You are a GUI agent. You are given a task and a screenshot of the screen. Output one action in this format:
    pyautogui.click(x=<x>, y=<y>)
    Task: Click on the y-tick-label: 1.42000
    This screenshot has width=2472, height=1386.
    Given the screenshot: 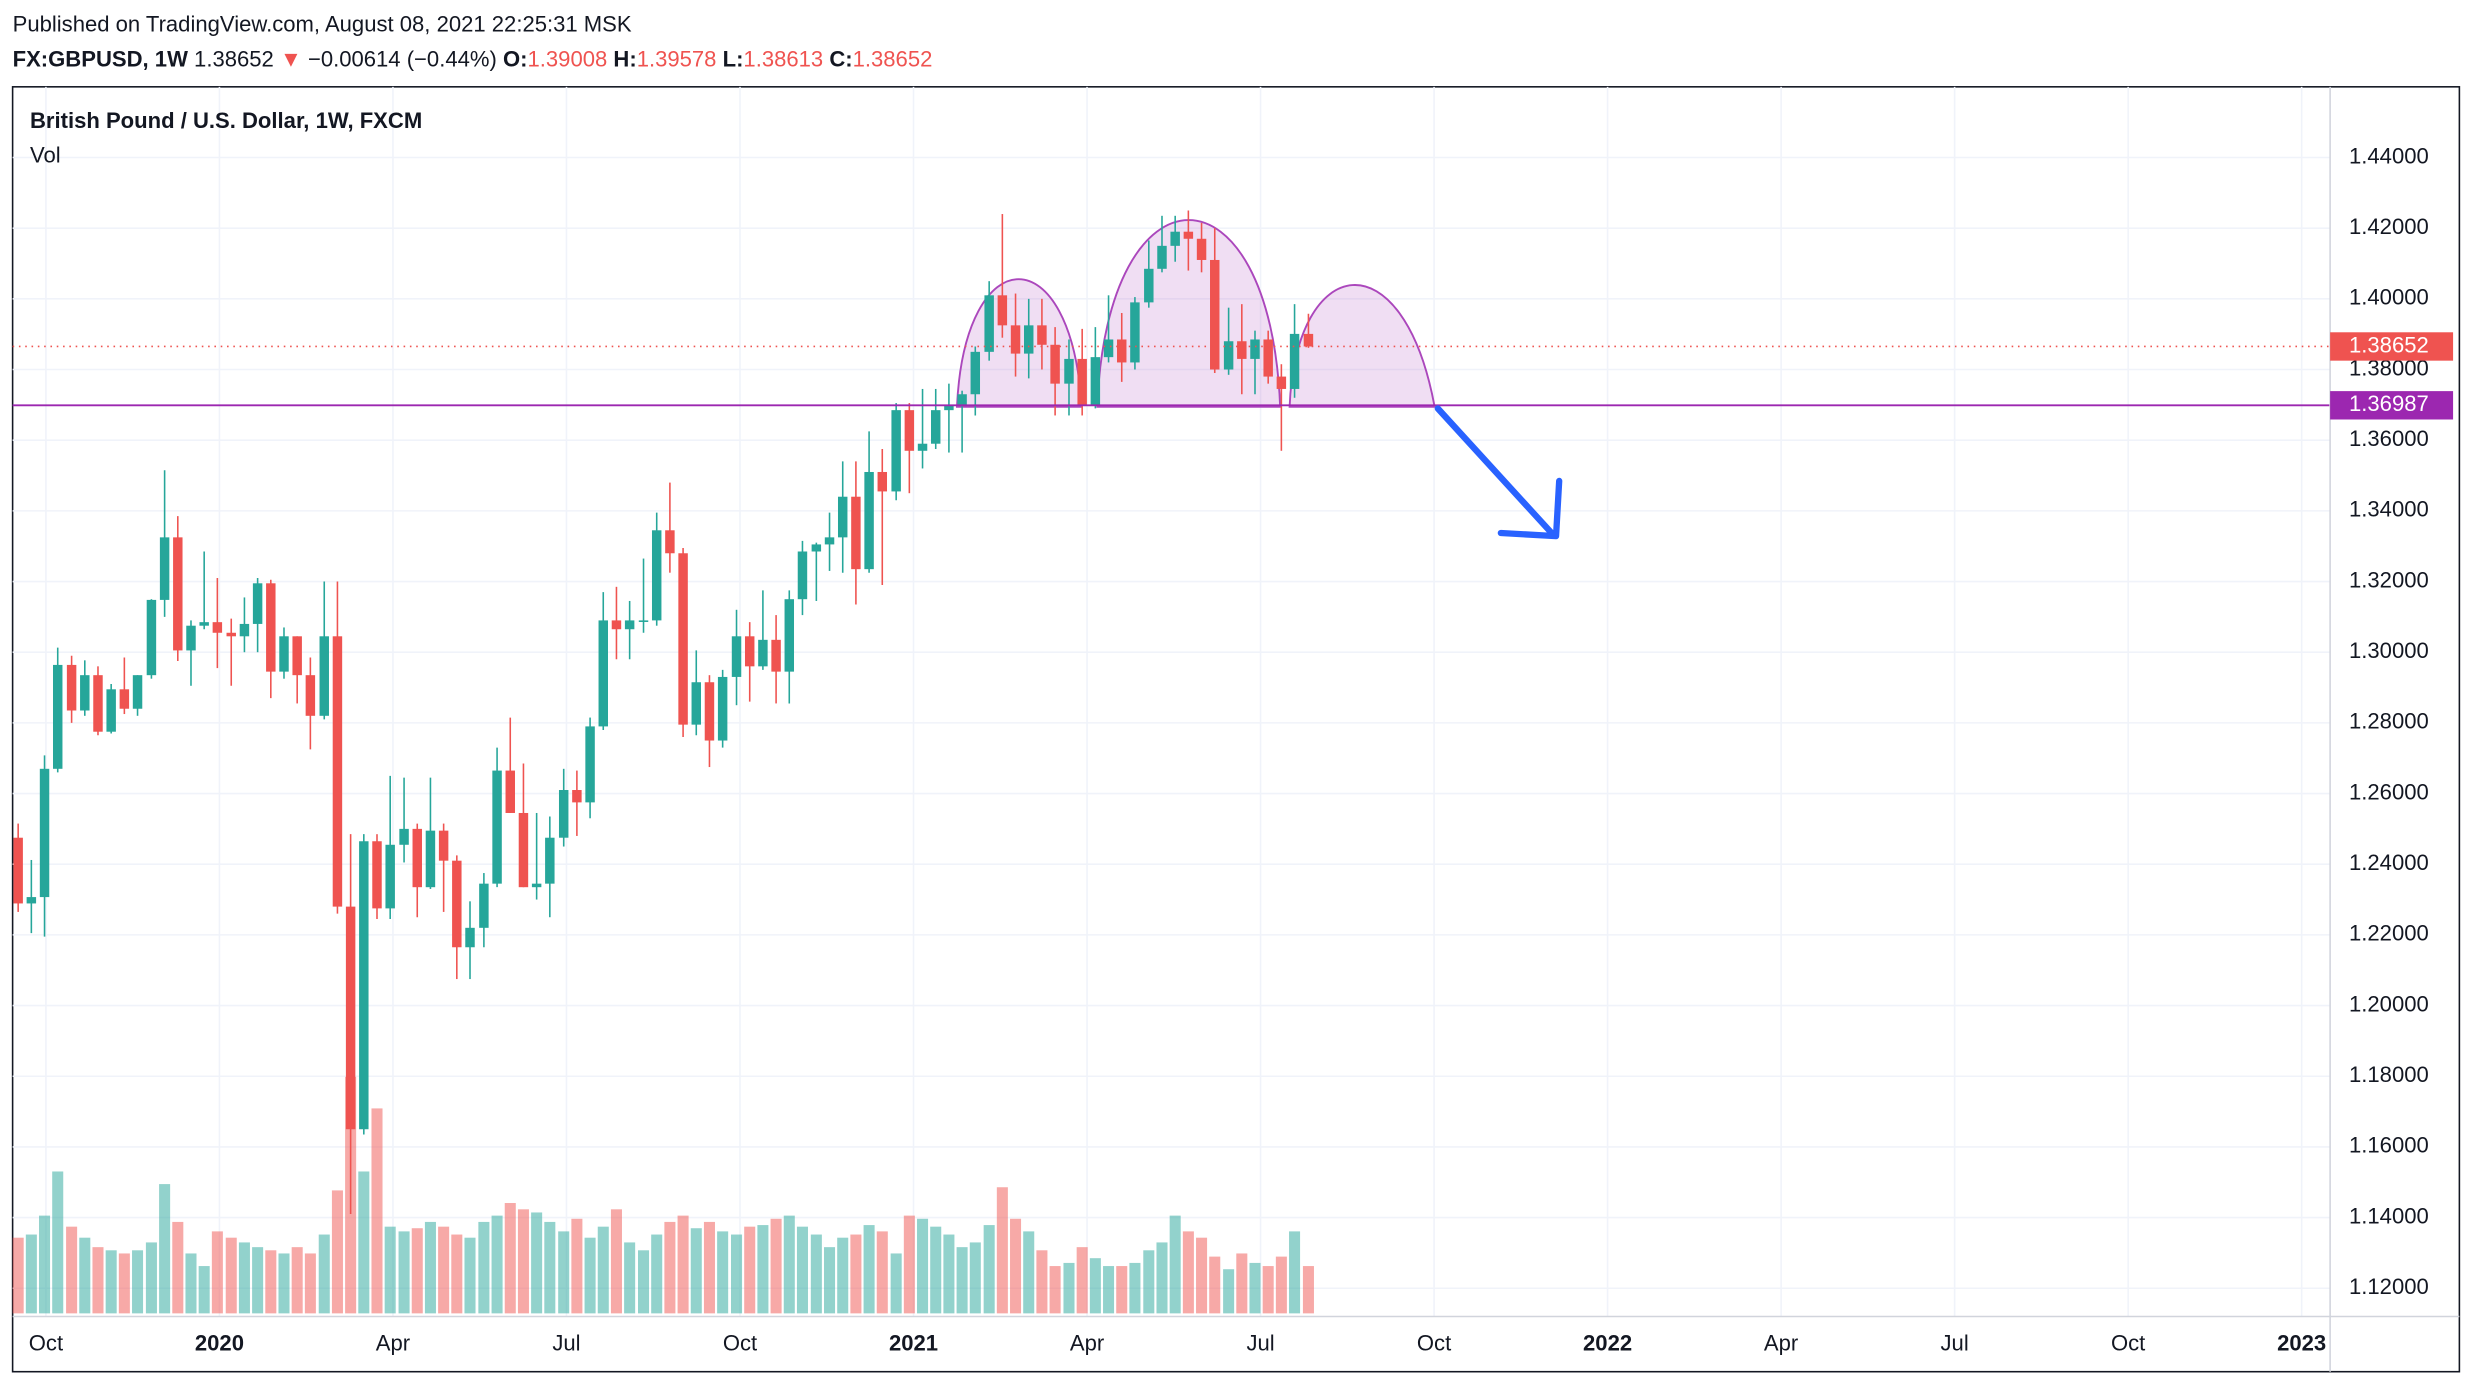 What is the action you would take?
    pyautogui.click(x=2389, y=226)
    